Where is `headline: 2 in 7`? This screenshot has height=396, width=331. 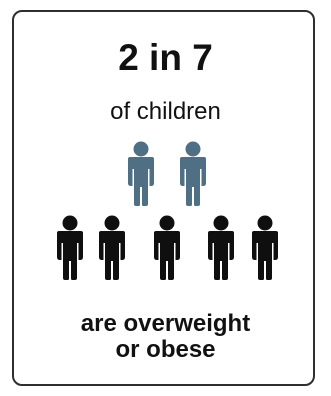
headline: 2 in 7 is located at coordinates (165, 57).